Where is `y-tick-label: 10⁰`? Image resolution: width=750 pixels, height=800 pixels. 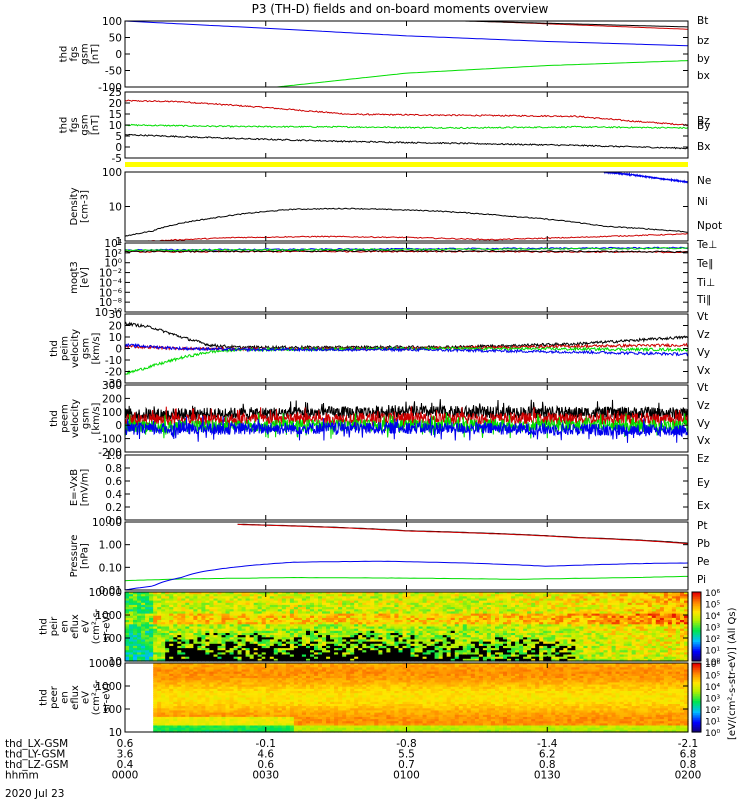 y-tick-label: 10⁰ is located at coordinates (113, 264).